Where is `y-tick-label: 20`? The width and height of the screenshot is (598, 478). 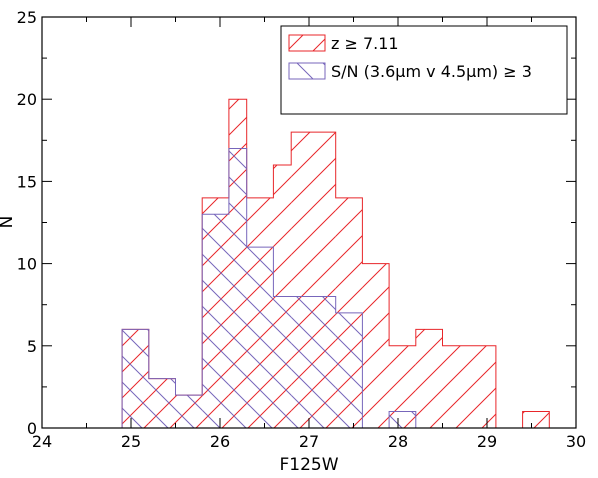 y-tick-label: 20 is located at coordinates (27, 99).